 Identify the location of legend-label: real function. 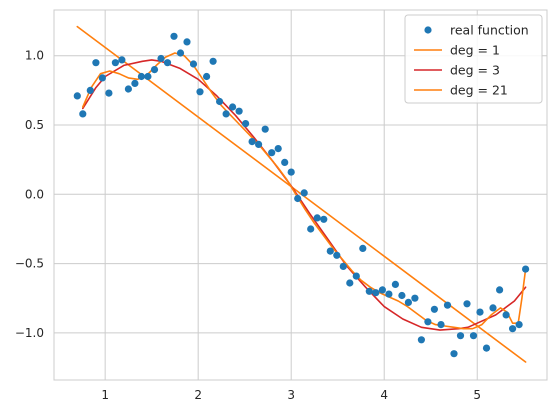
(489, 30).